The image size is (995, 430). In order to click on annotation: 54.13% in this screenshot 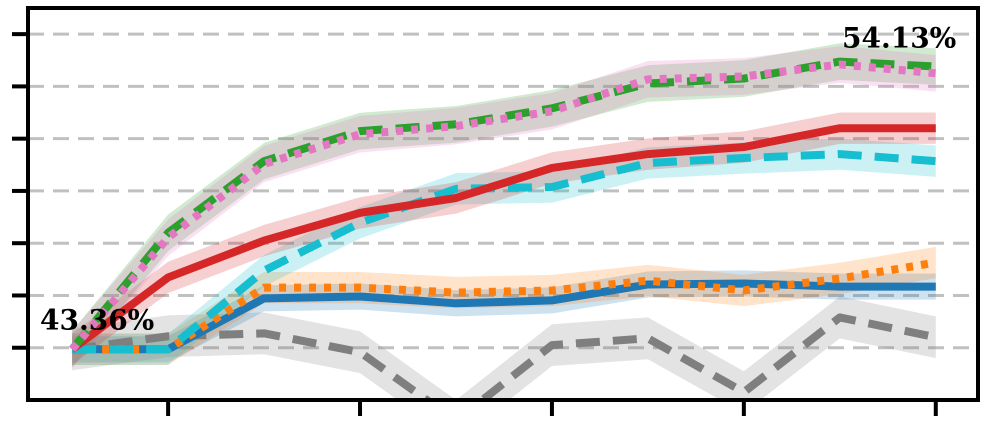, I will do `click(899, 38)`.